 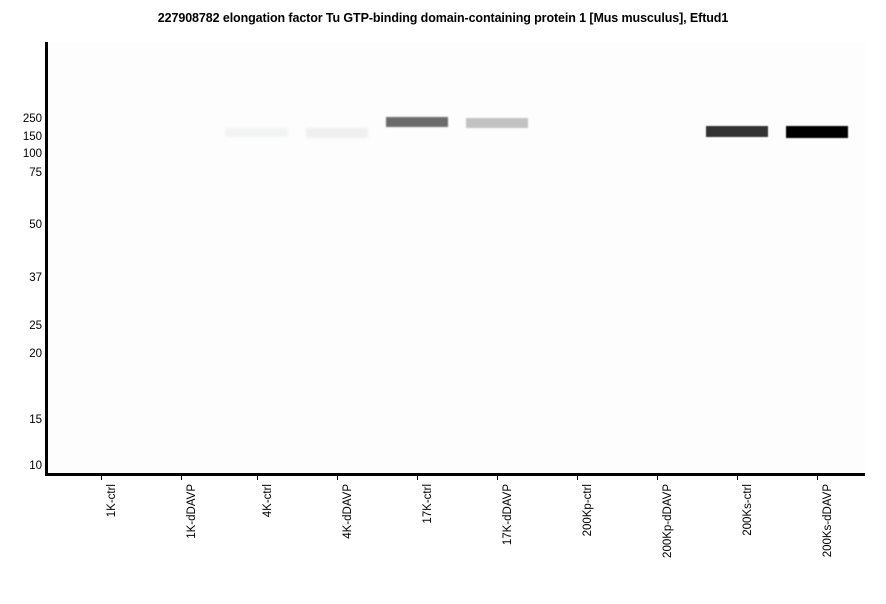 What do you see at coordinates (46, 259) in the screenshot?
I see `y-axis-line` at bounding box center [46, 259].